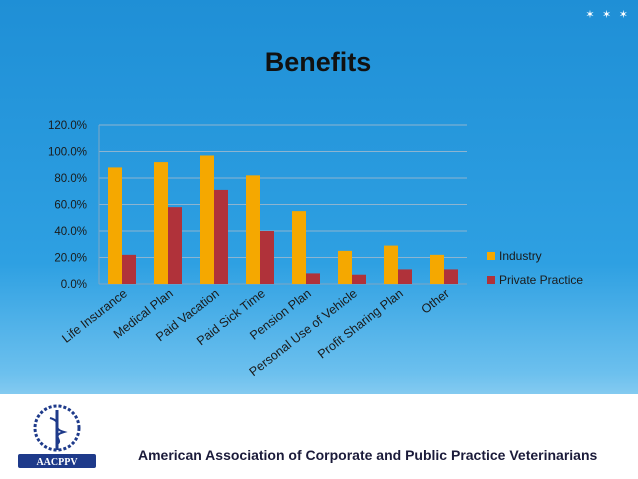 The image size is (638, 479). Describe the element at coordinates (67, 126) in the screenshot. I see `y-tick-label: 120.0%` at that location.